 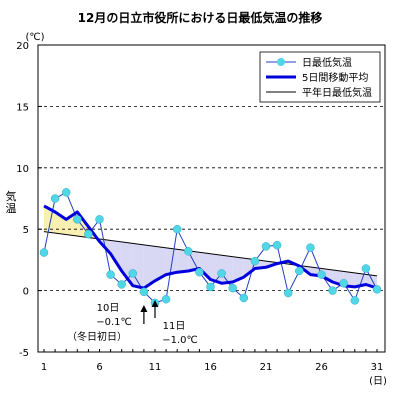 I want to click on y-axis-label: 温, so click(x=11, y=208).